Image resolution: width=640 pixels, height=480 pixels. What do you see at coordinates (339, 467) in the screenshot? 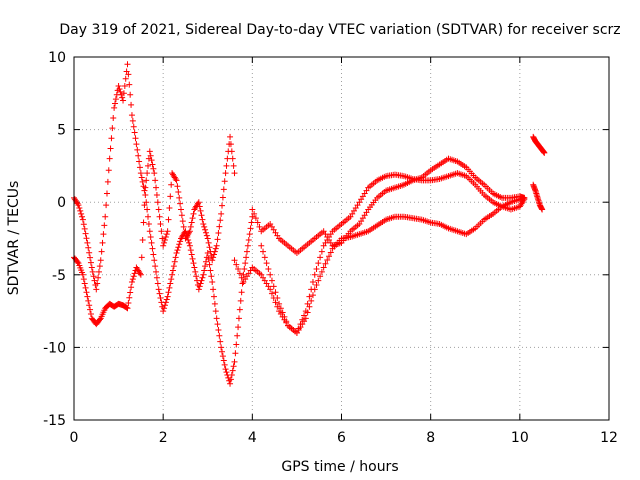
I see `x-axis-label: GPS time / hours` at bounding box center [339, 467].